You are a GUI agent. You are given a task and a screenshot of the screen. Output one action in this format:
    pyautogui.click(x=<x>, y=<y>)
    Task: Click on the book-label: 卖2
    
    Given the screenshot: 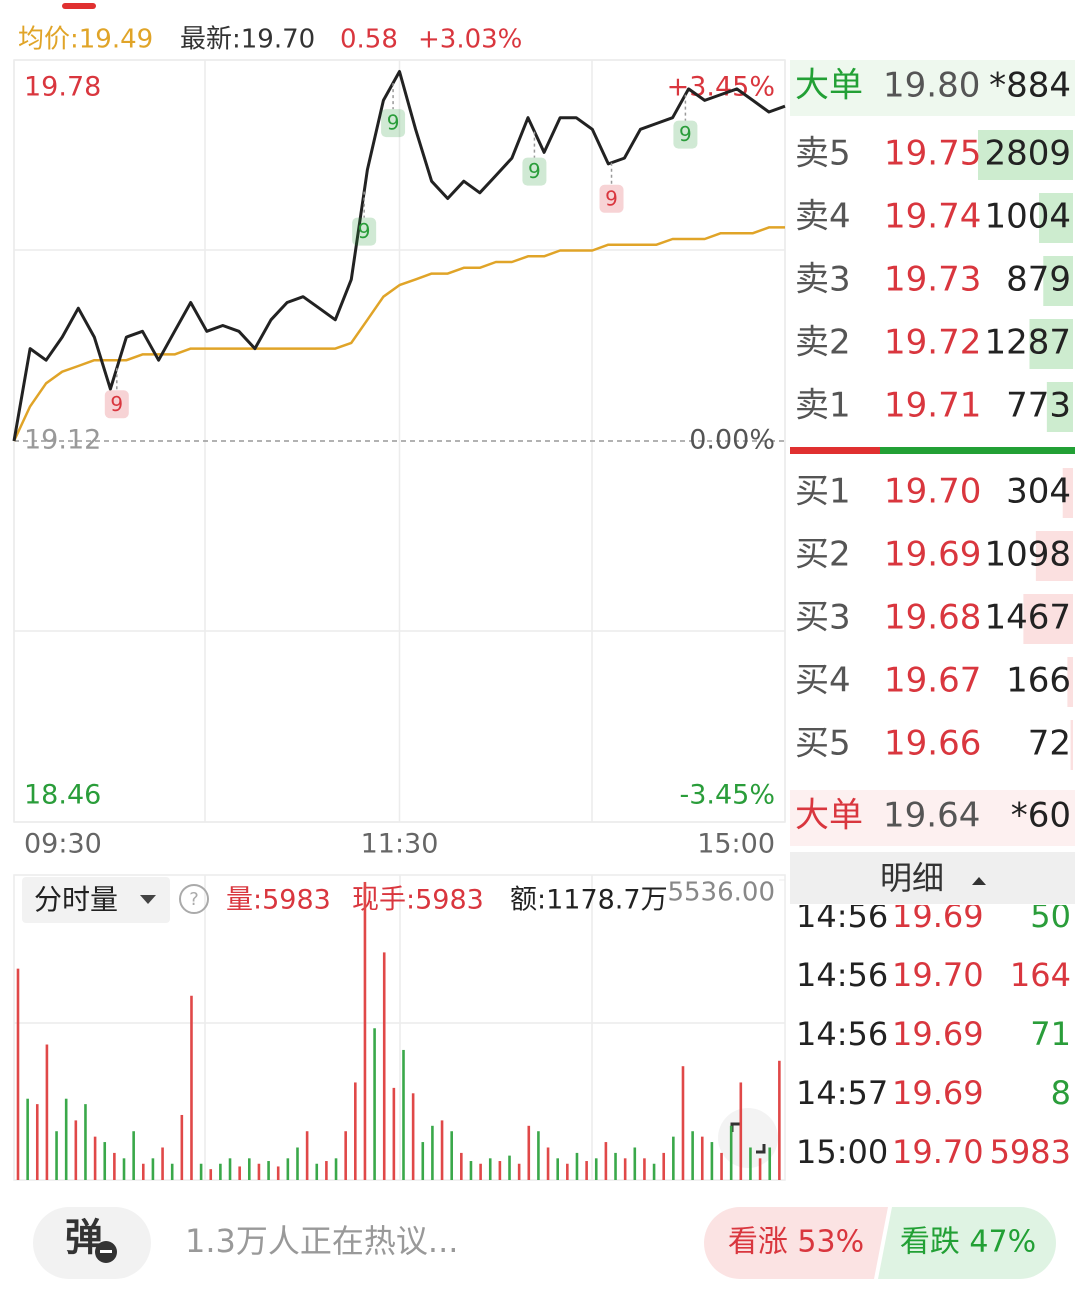 What is the action you would take?
    pyautogui.click(x=823, y=343)
    